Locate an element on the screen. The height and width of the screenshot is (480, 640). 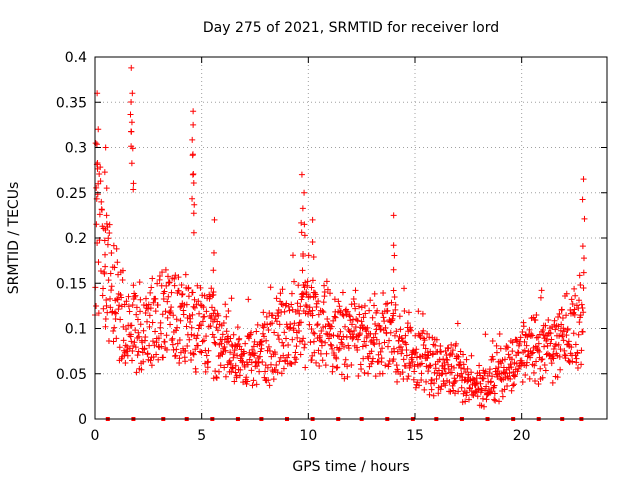
x-axis-label: GPS time / hours is located at coordinates (350, 467).